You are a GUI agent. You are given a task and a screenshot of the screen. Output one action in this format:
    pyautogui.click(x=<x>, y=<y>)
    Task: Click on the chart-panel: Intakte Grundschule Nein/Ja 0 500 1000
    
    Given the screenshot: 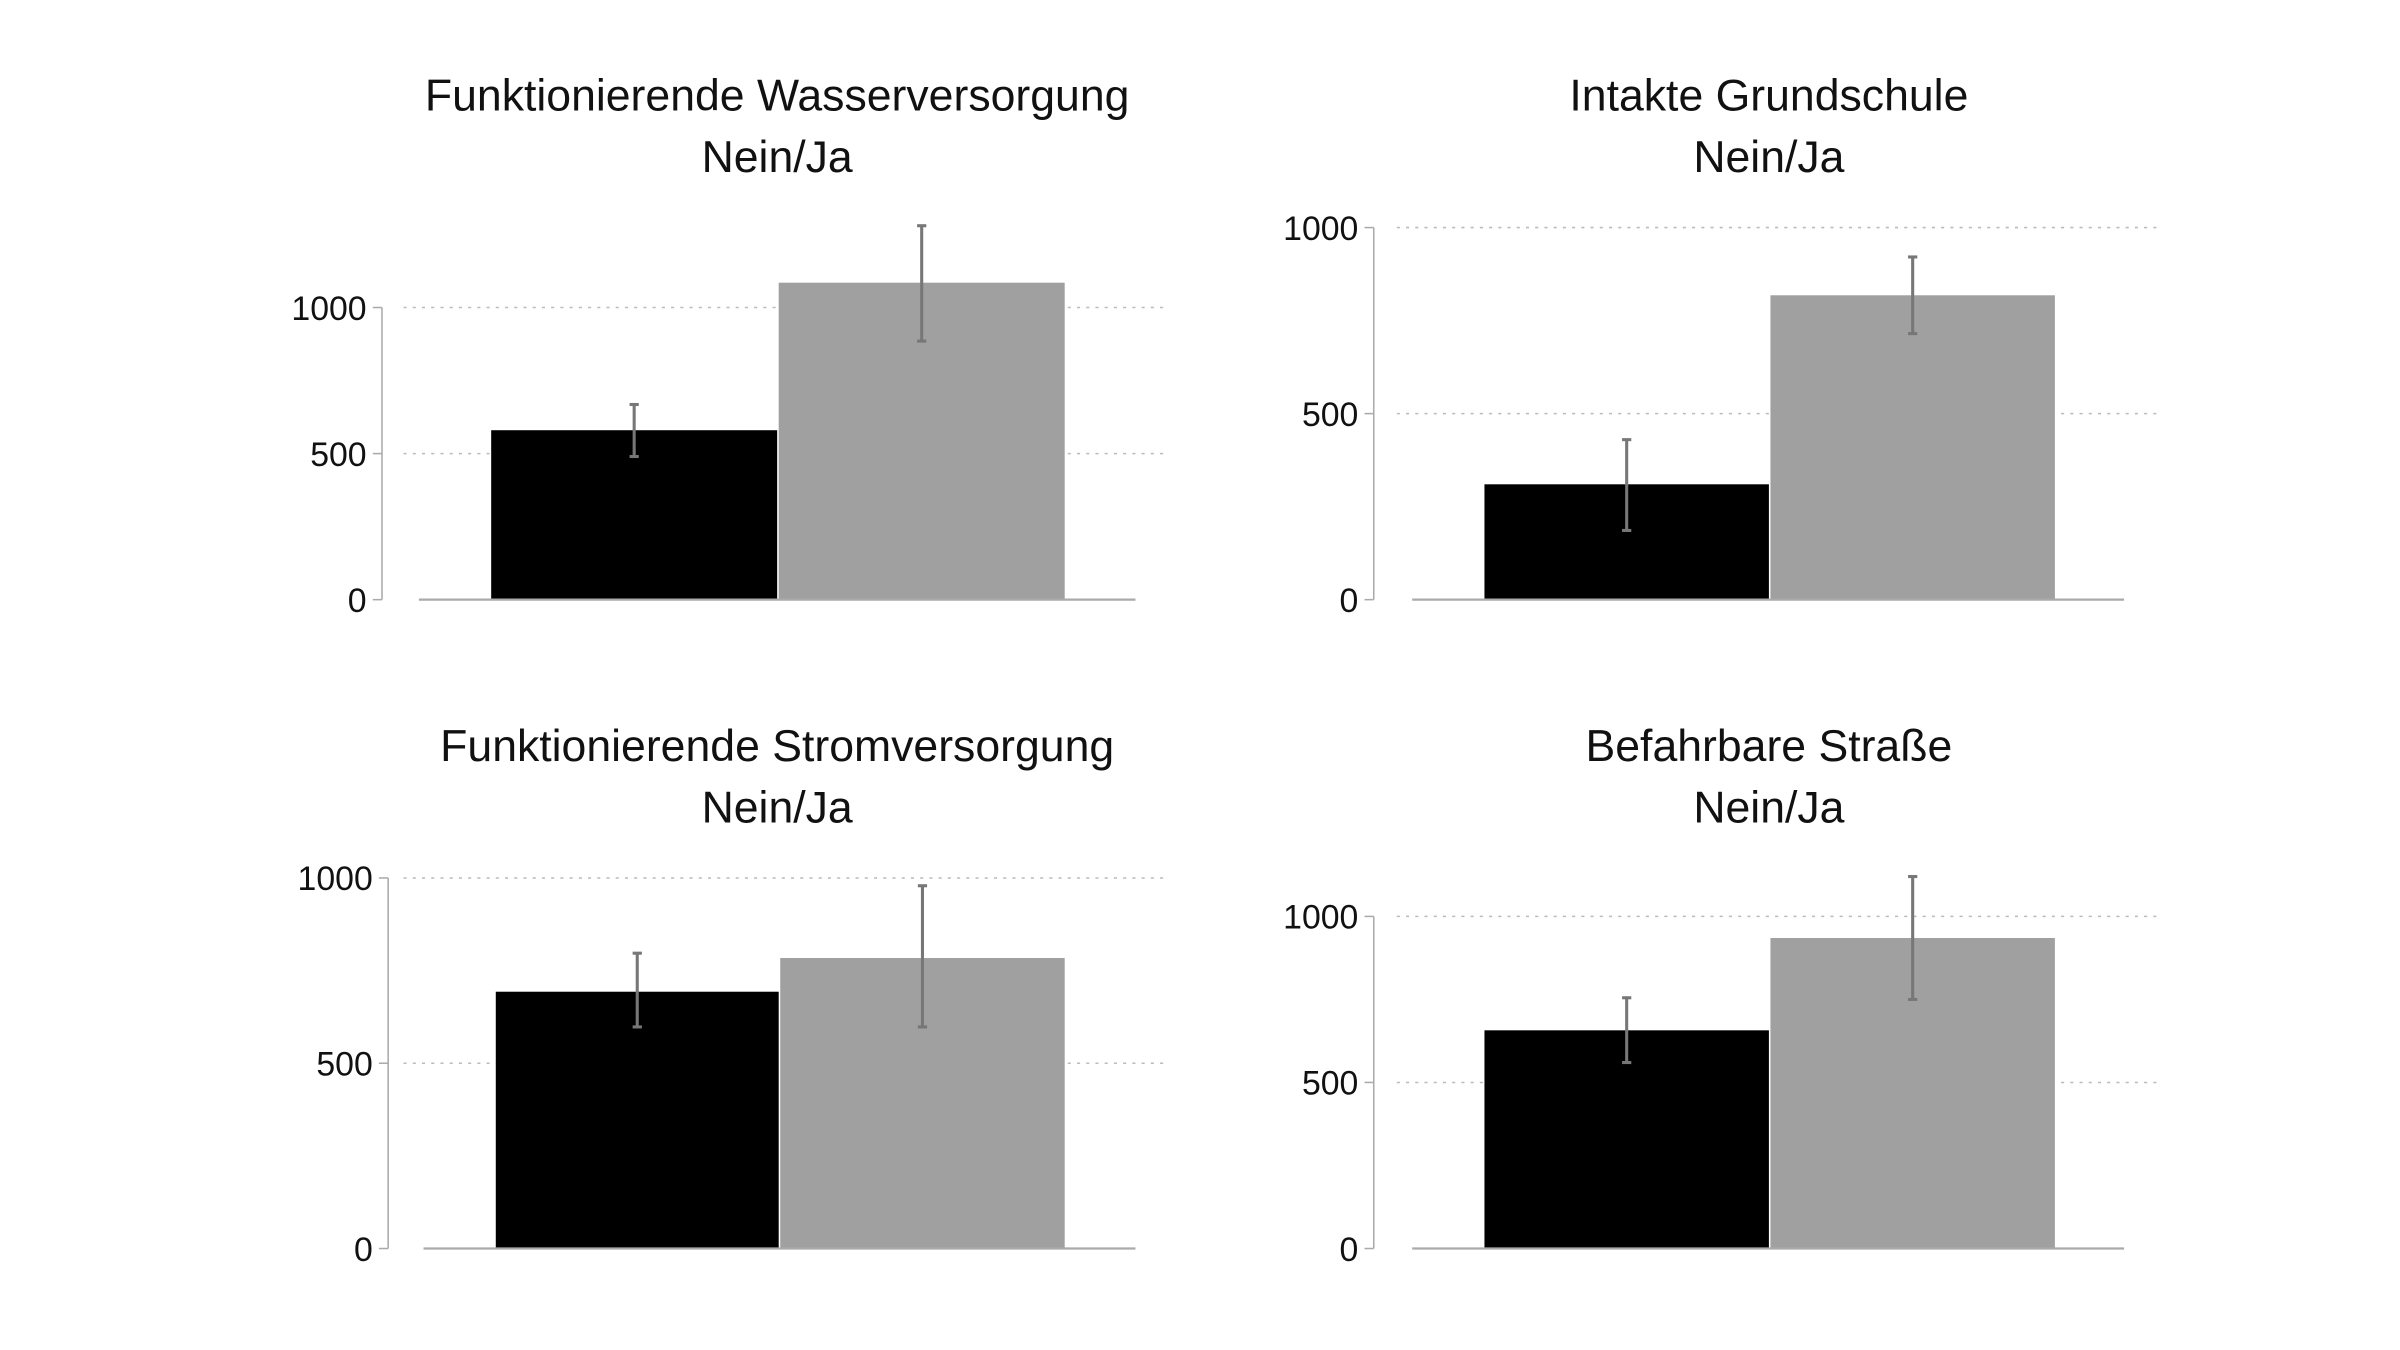 What is the action you would take?
    pyautogui.click(x=1723, y=346)
    